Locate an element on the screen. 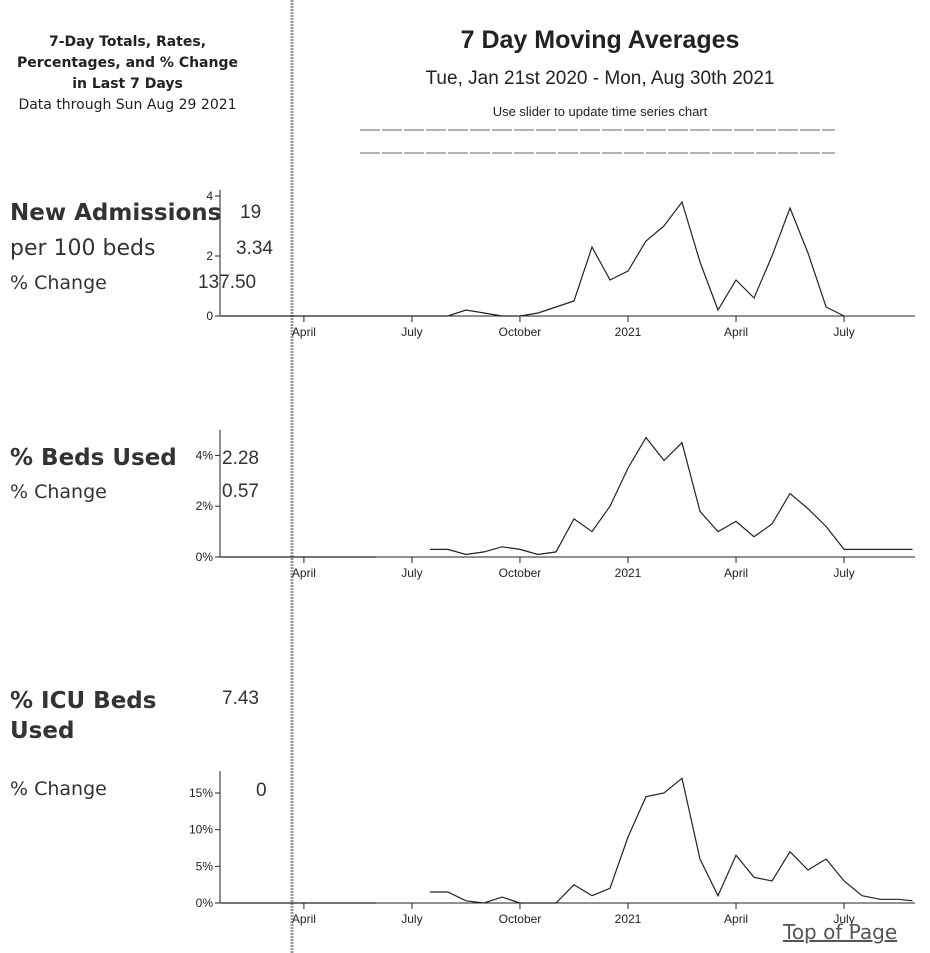 The image size is (930, 953). y-tick-label: 0 is located at coordinates (209, 316).